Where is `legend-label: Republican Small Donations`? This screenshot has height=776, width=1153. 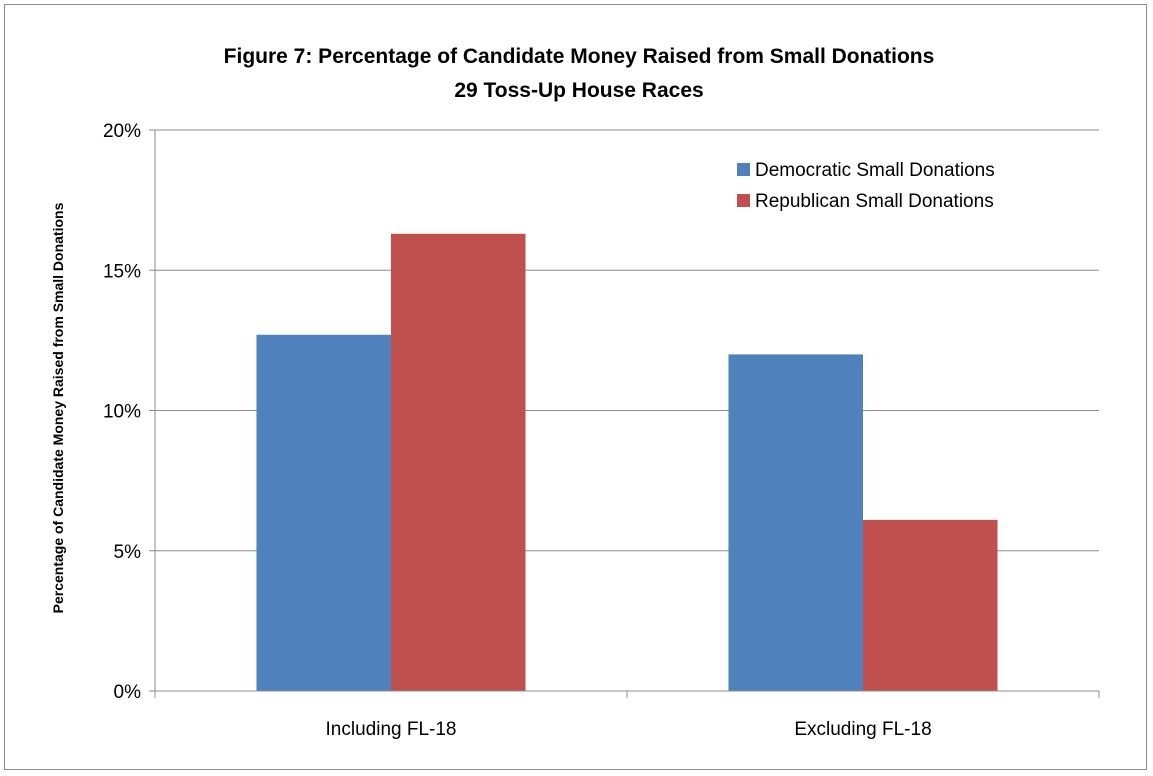 legend-label: Republican Small Donations is located at coordinates (874, 201).